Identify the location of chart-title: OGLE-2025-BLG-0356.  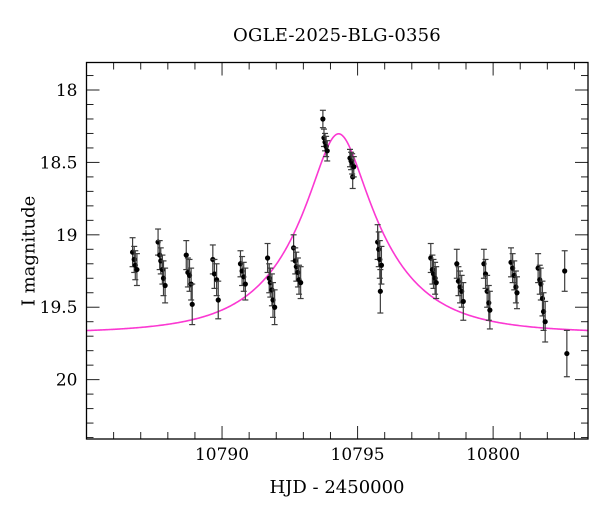
(337, 35).